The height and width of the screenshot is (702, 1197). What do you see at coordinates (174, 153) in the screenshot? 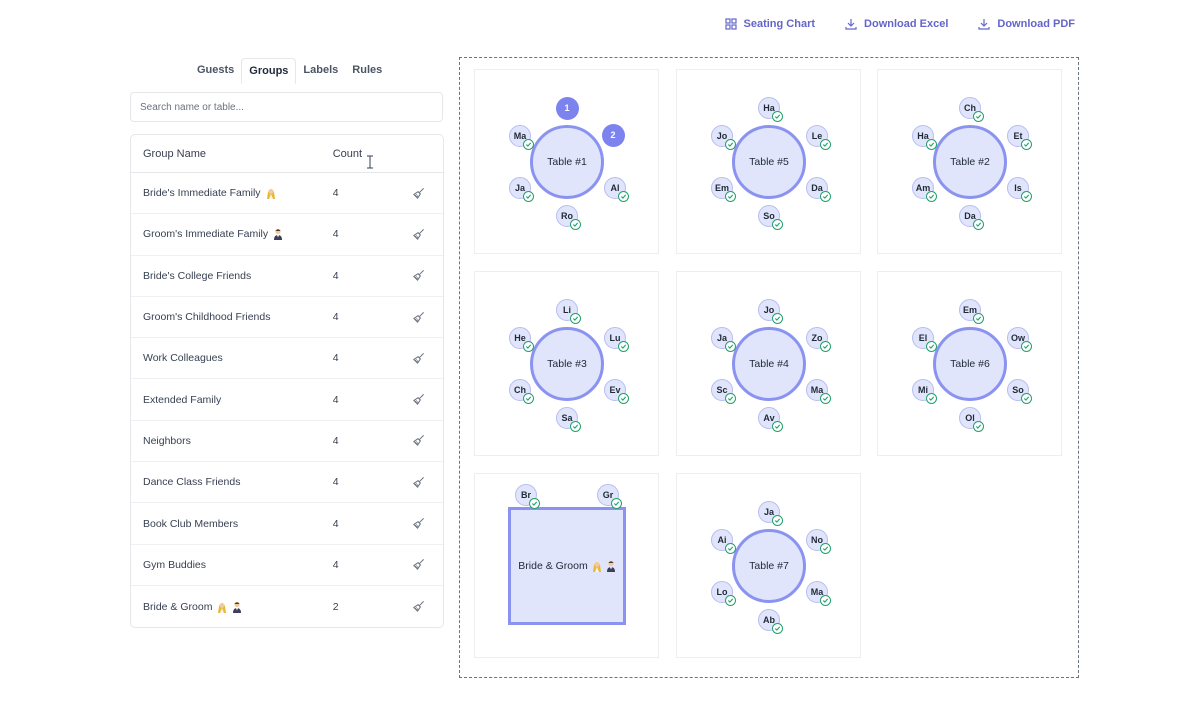
I see `group-name-header: Group Name` at bounding box center [174, 153].